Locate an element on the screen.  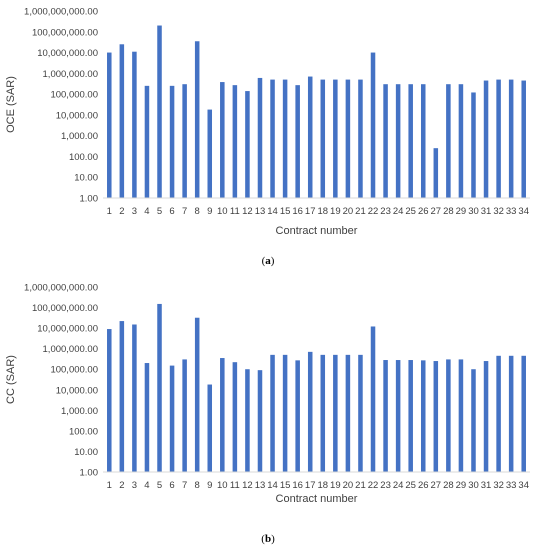
x-tick-label: 23 is located at coordinates (385, 211).